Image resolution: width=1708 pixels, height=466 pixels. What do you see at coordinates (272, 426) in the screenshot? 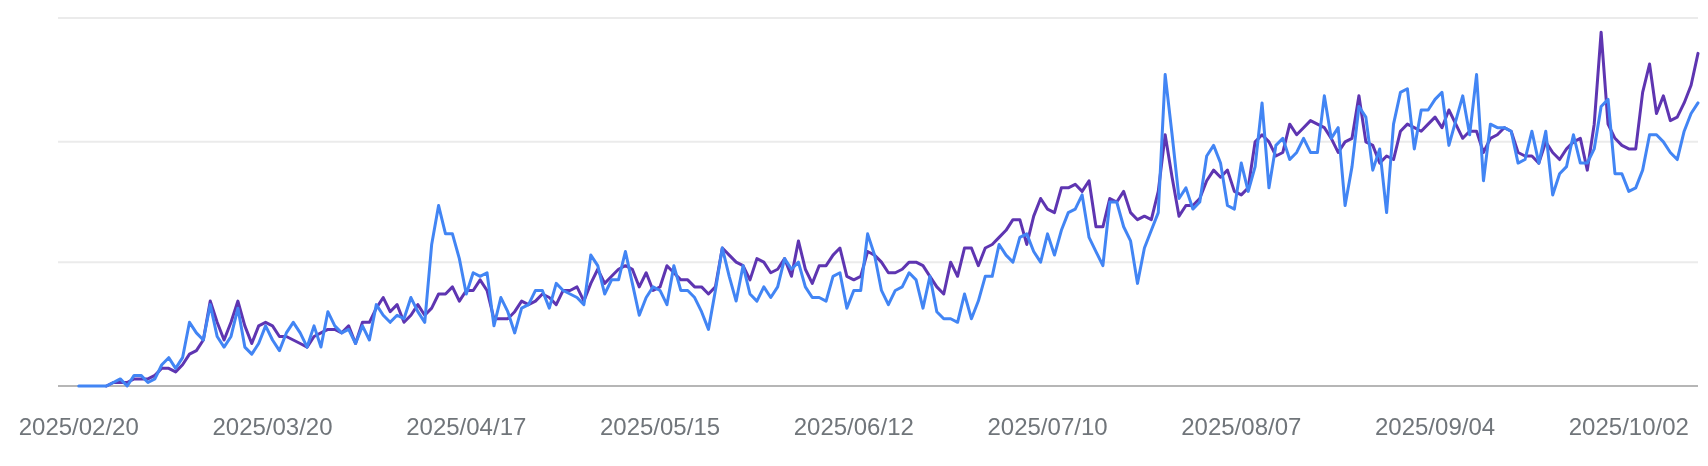
I see `x-tick-label: 2025/03/20` at bounding box center [272, 426].